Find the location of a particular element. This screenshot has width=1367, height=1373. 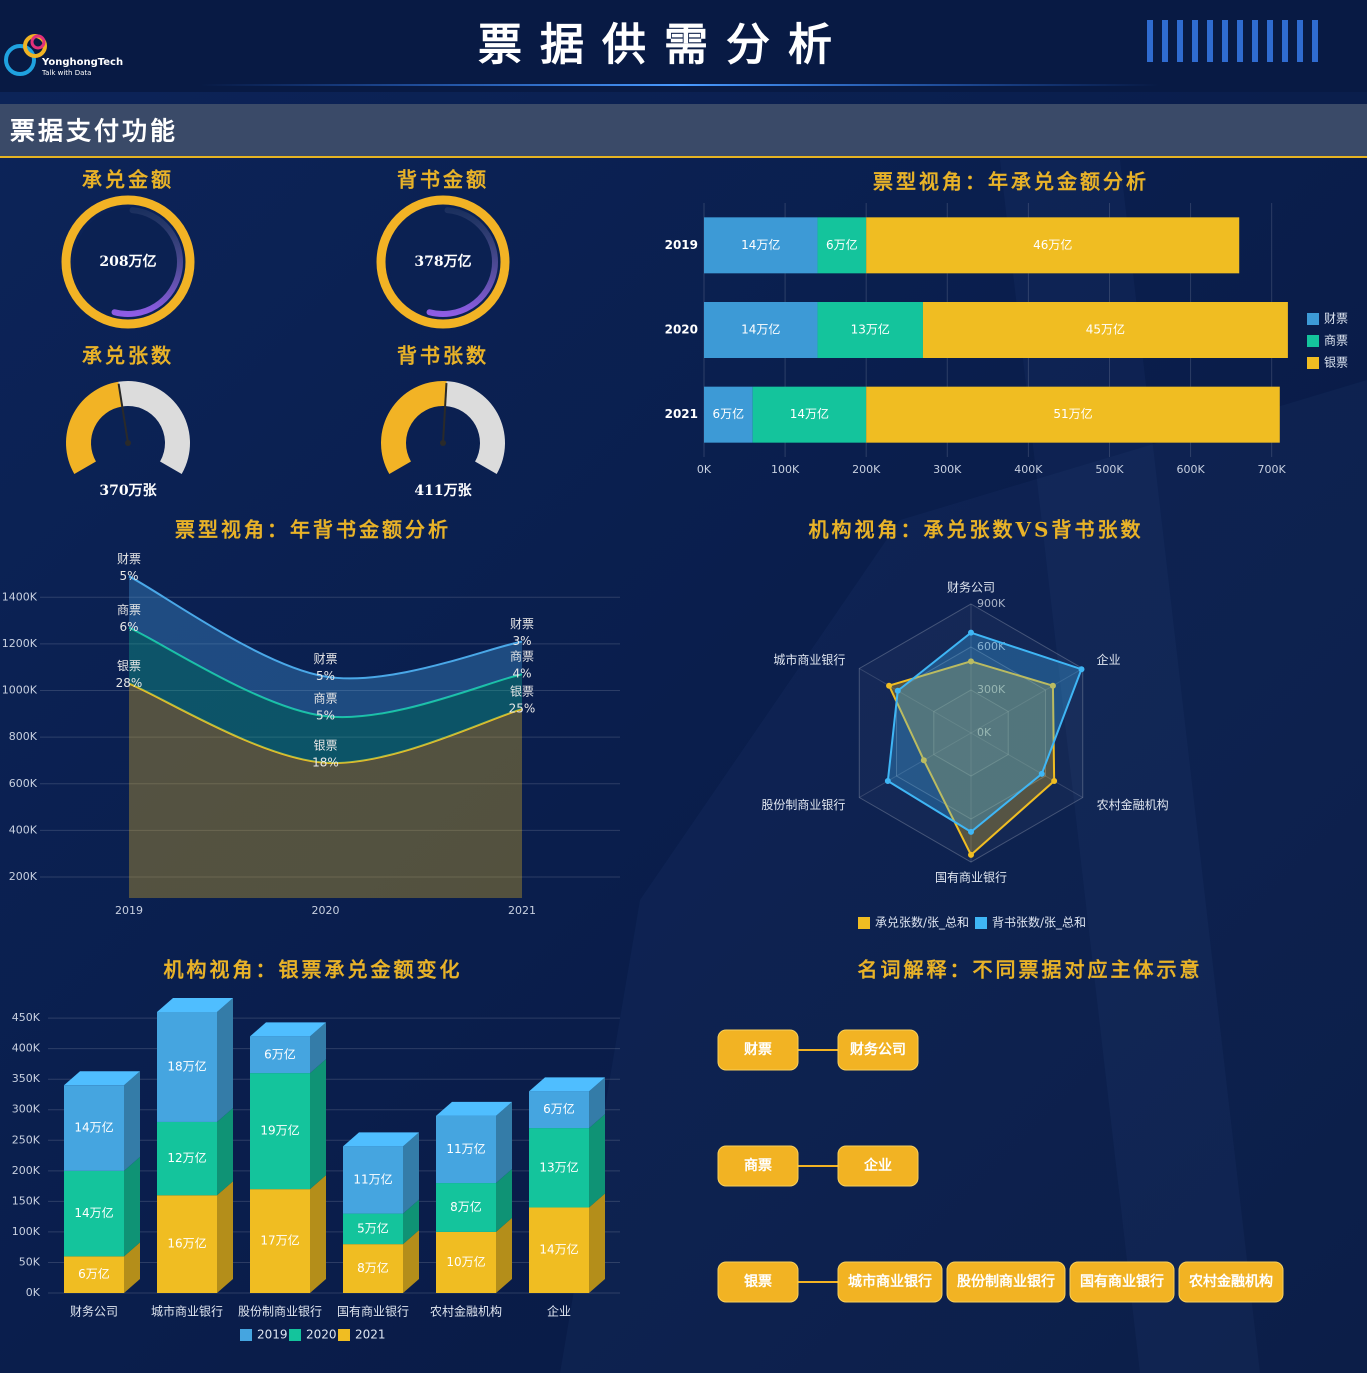

legend-label: 2020 is located at coordinates (321, 1335).